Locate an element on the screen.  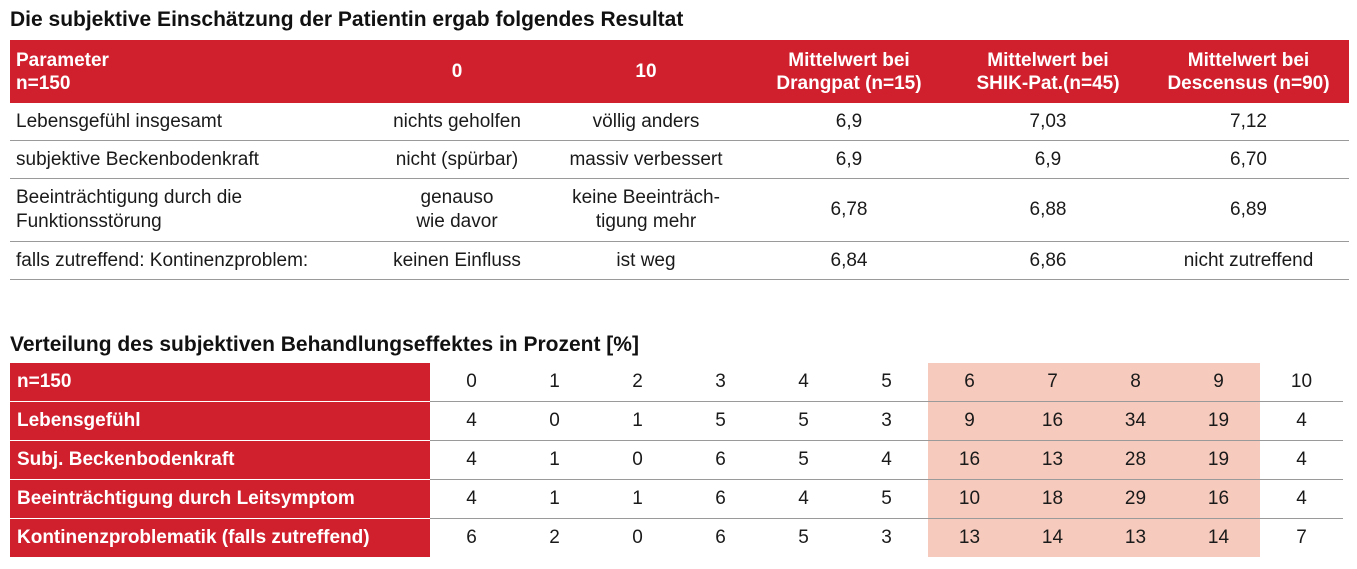
header-mean-shik: Mittelwert bei SHIK-Pat.(n=45) is located at coordinates (1048, 71).